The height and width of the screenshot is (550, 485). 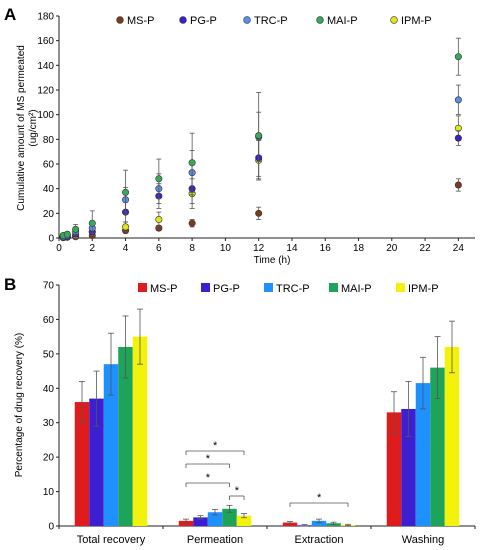 What do you see at coordinates (141, 21) in the screenshot?
I see `legend-label-a: MS-P` at bounding box center [141, 21].